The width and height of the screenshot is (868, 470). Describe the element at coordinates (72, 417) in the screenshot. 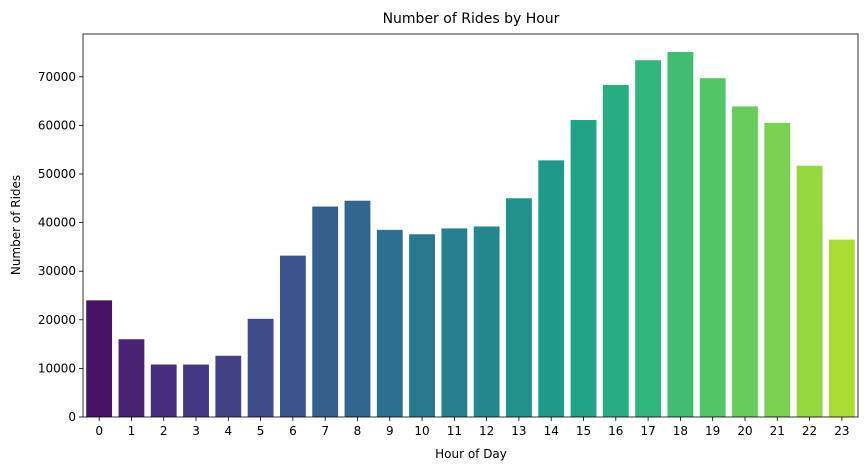

I see `y-tick-label: 0` at that location.